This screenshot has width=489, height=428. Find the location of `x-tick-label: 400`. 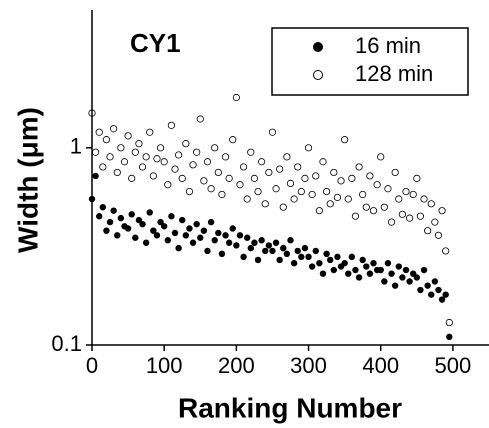

x-tick-label: 400 is located at coordinates (380, 365).